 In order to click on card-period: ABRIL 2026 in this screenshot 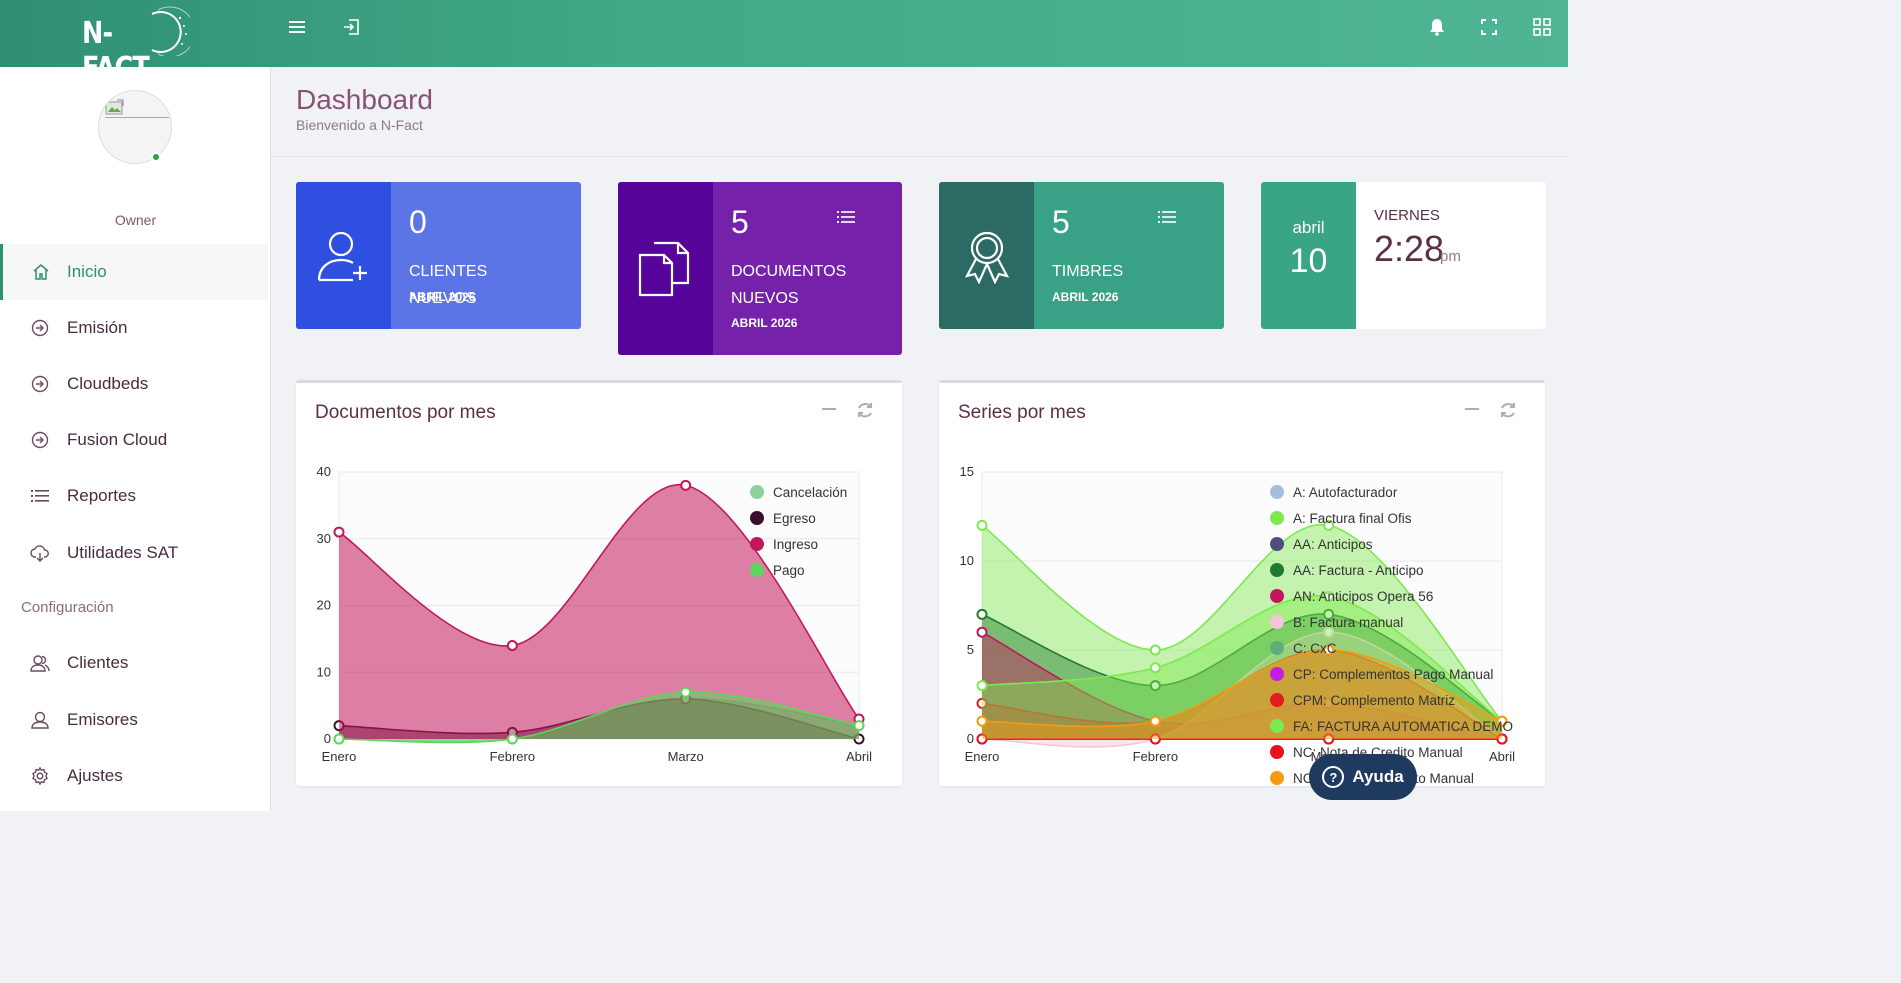, I will do `click(1085, 297)`.